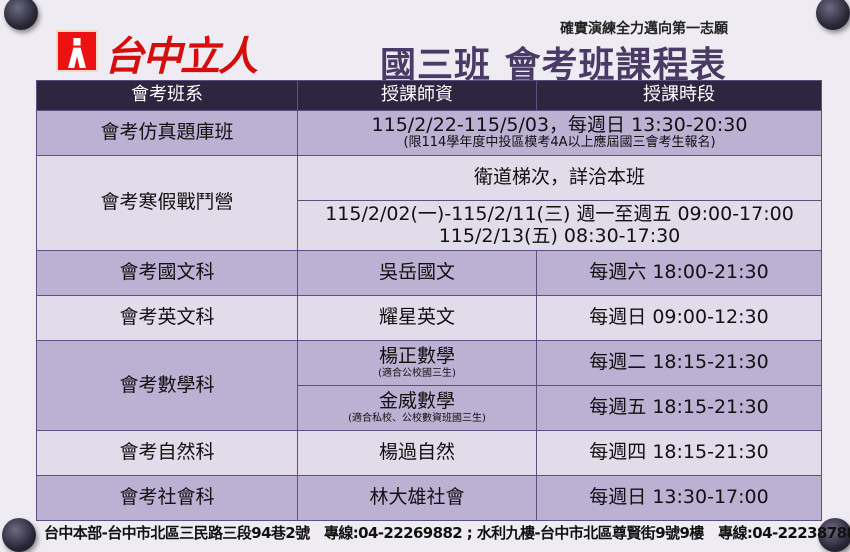  I want to click on detail-line: 115/2/13(五) 08:30-17:30, so click(559, 235).